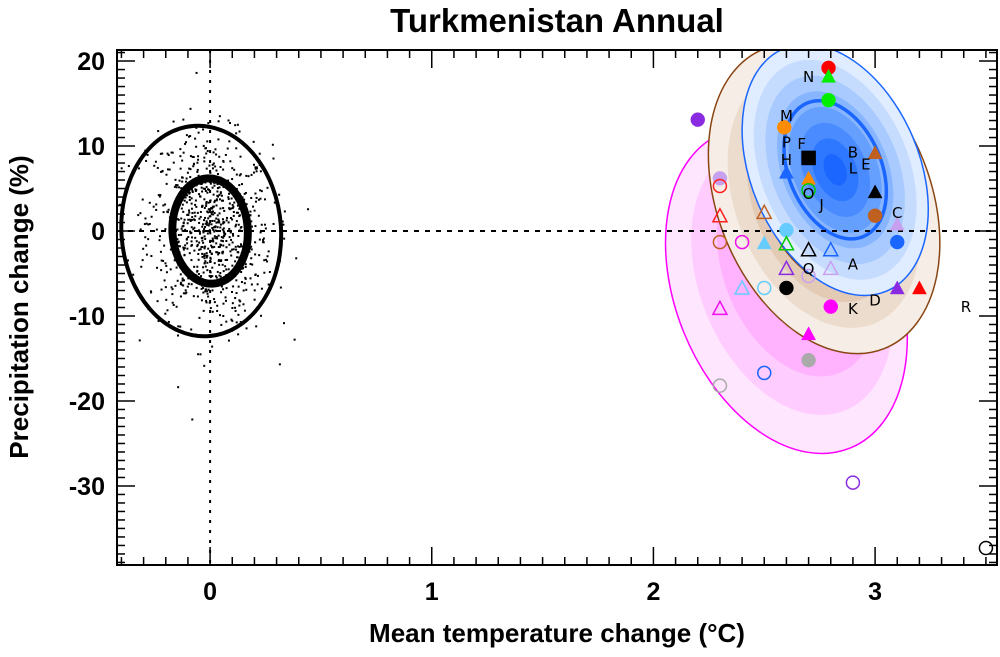 Image resolution: width=1000 pixels, height=657 pixels. What do you see at coordinates (210, 231) in the screenshot?
I see `variability-ellipse-inner` at bounding box center [210, 231].